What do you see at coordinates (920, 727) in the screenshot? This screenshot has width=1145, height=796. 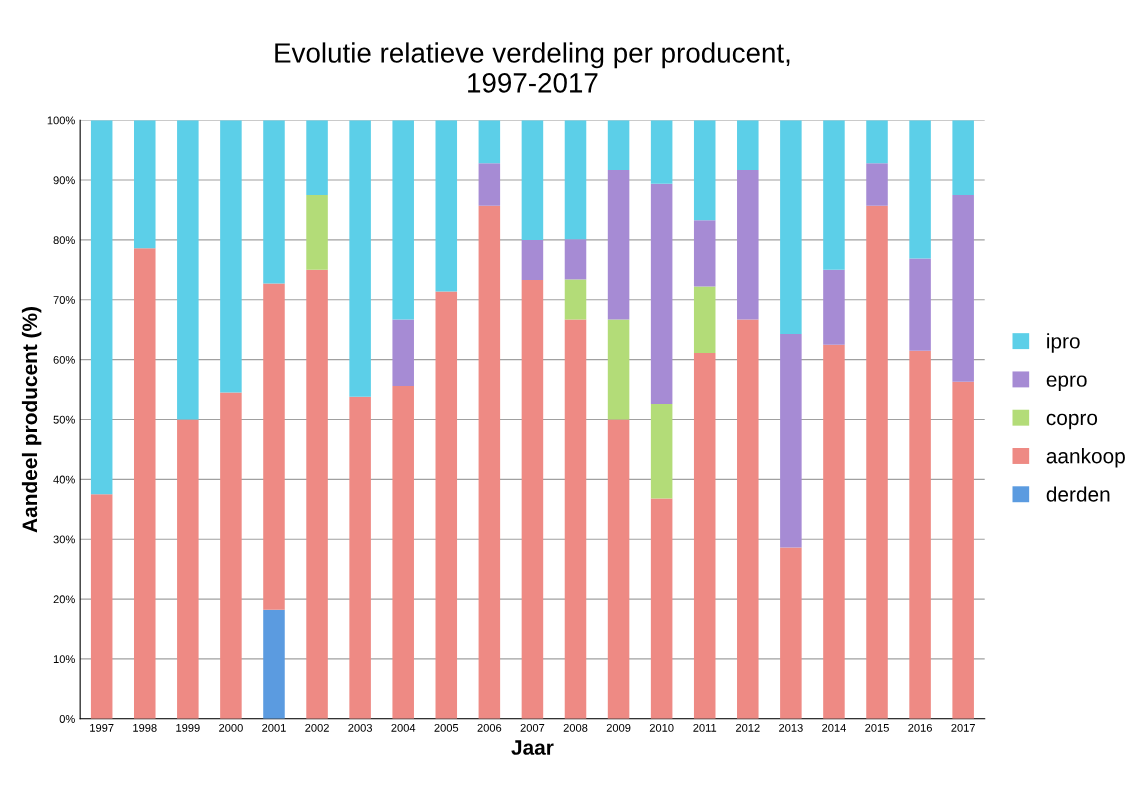 I see `x-tick-label: 2016` at bounding box center [920, 727].